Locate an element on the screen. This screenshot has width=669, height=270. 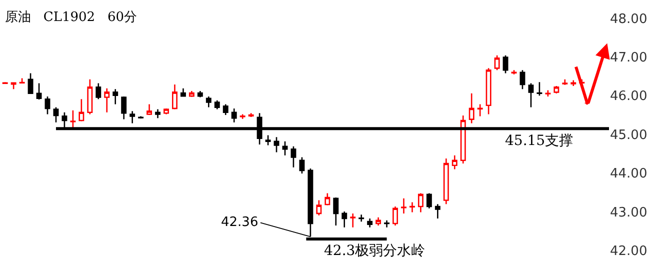
ref-line-label: 45.15支撑 is located at coordinates (539, 141).